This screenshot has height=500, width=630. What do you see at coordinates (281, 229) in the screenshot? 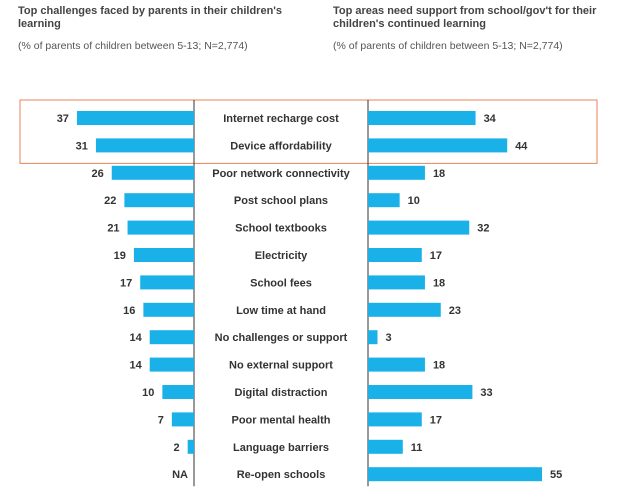
I see `category-label: School textbooks` at bounding box center [281, 229].